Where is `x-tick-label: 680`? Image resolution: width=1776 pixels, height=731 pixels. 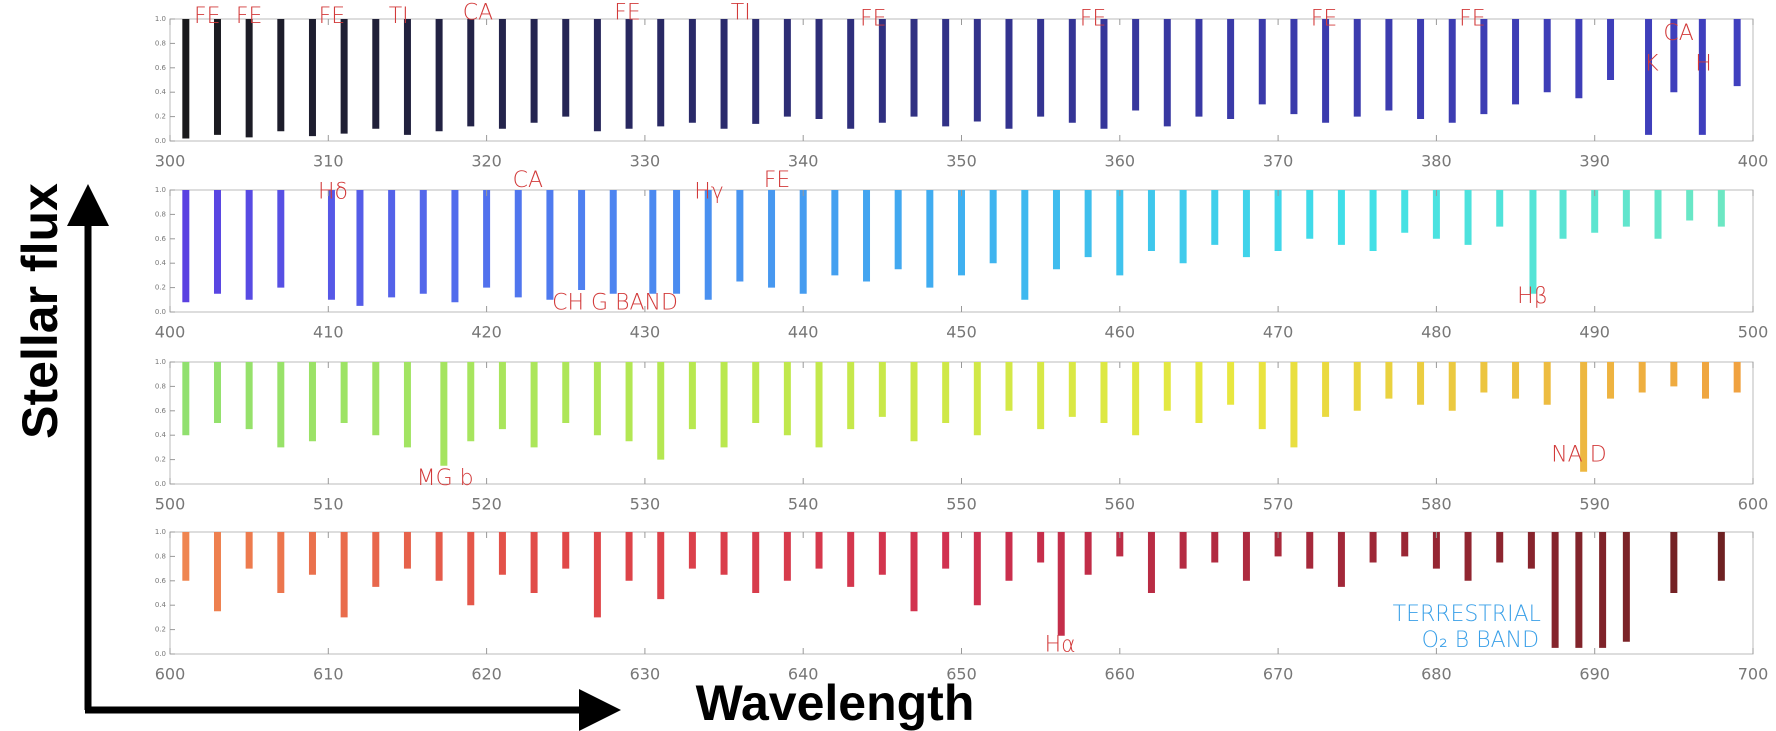 x-tick-label: 680 is located at coordinates (1436, 674).